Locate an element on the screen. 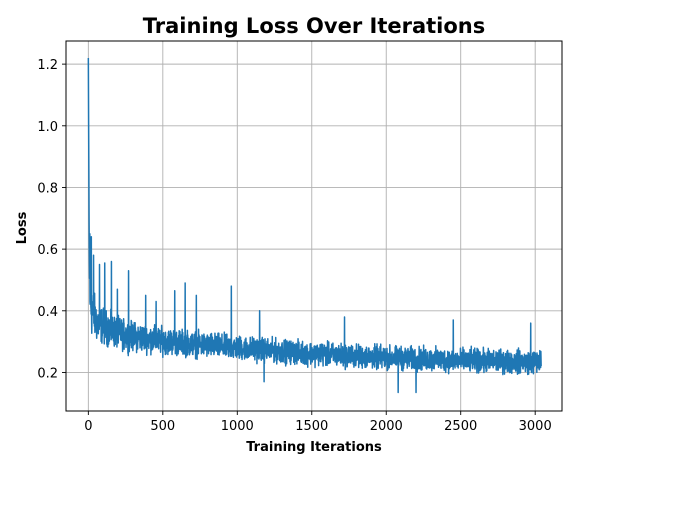 The height and width of the screenshot is (509, 684). y-tick-label: 0.2 is located at coordinates (47, 373).